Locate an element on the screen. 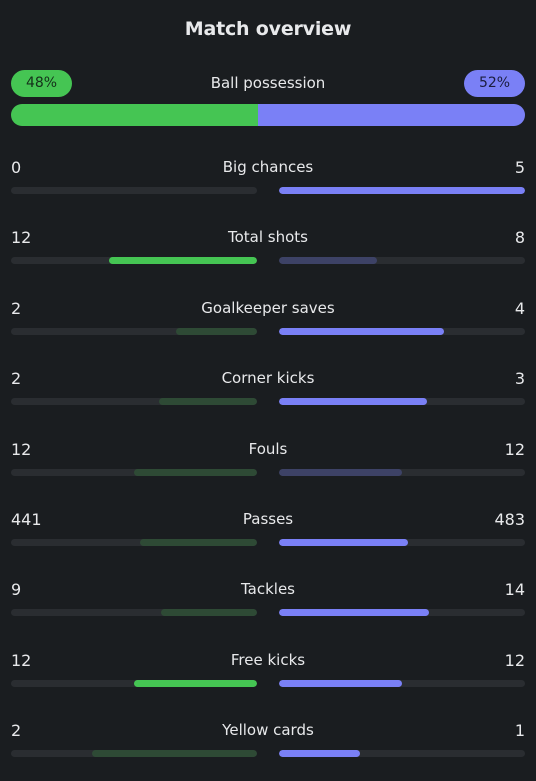 The image size is (536, 781). away-stat-value: 3 is located at coordinates (519, 378).